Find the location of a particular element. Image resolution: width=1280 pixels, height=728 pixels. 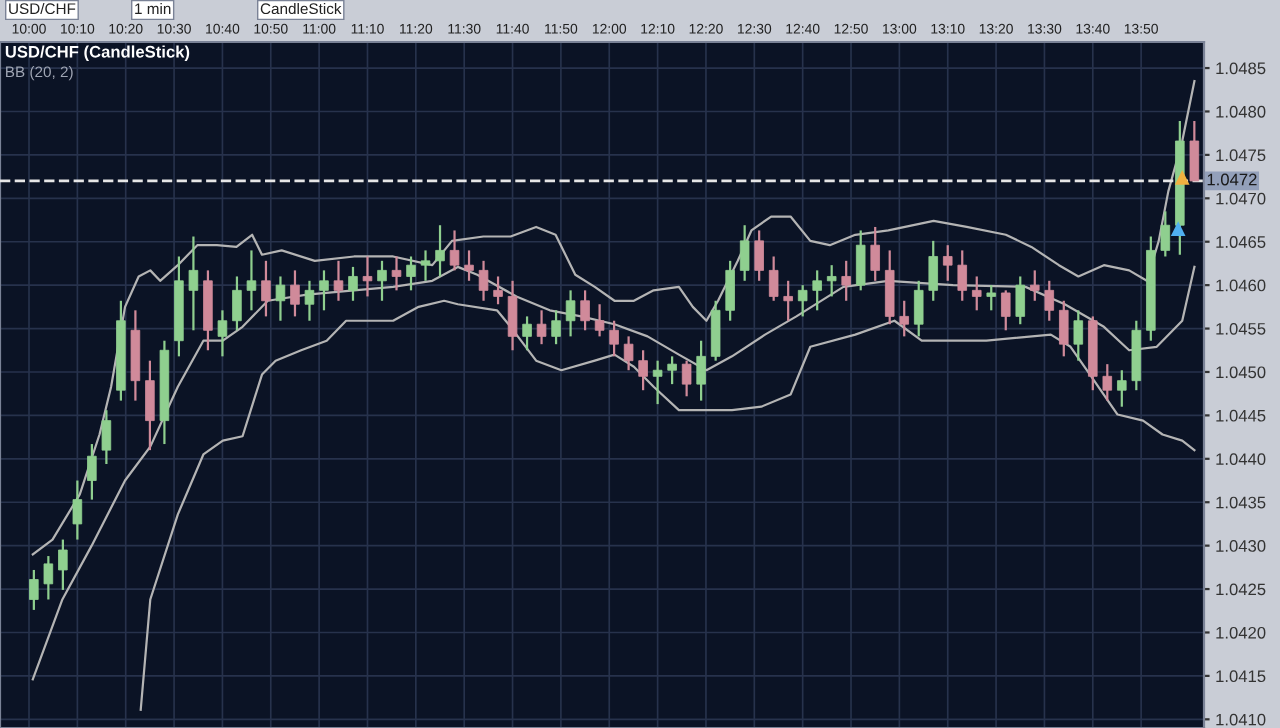

y-tick-label: 1.0420 is located at coordinates (1241, 632).